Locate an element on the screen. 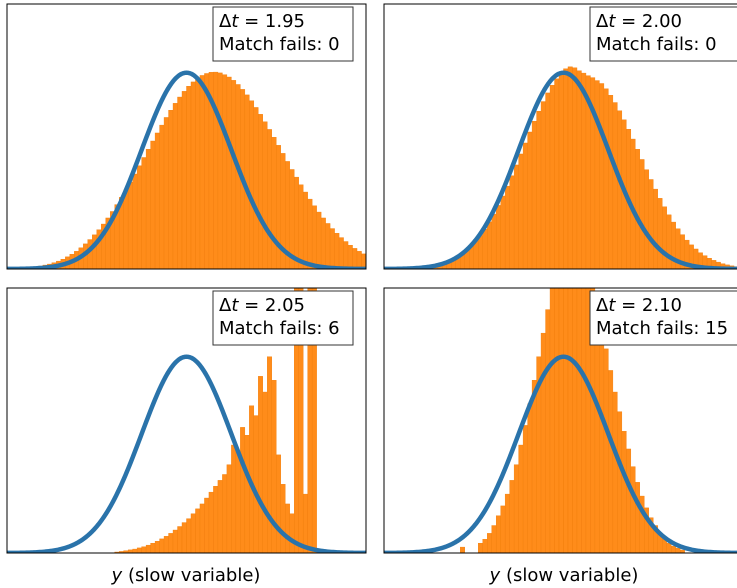 This screenshot has height=588, width=737. delta-t-label: Δt = 2.00 is located at coordinates (639, 21).